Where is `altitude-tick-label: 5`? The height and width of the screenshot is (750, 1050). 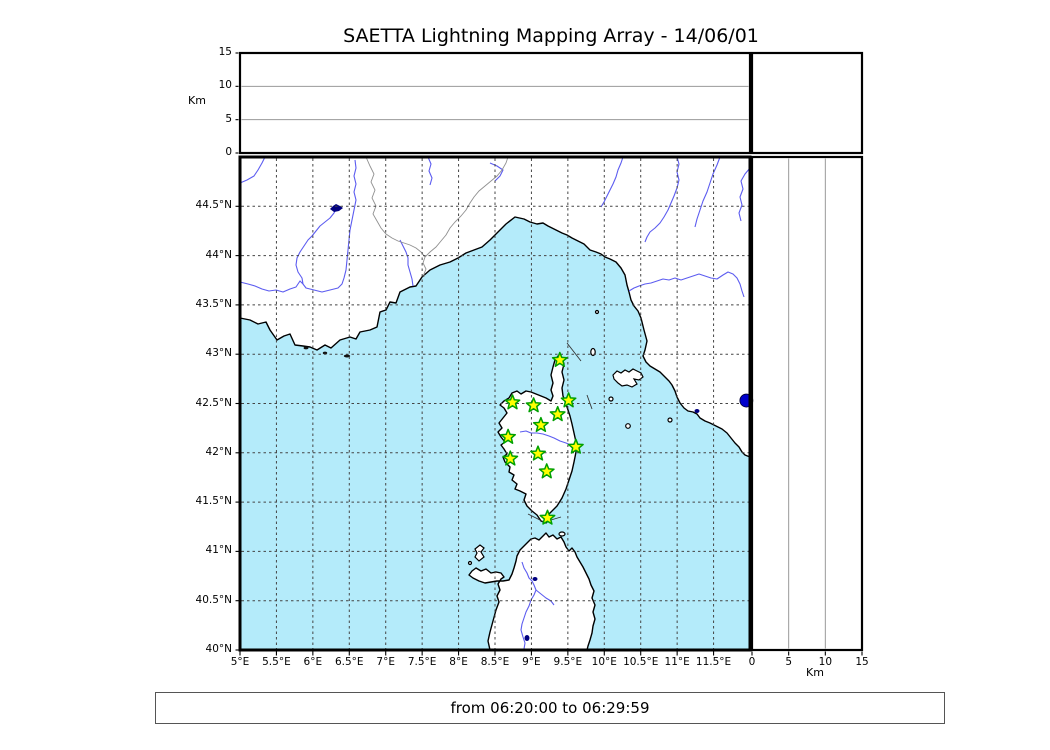
altitude-tick-label: 5 is located at coordinates (228, 118).